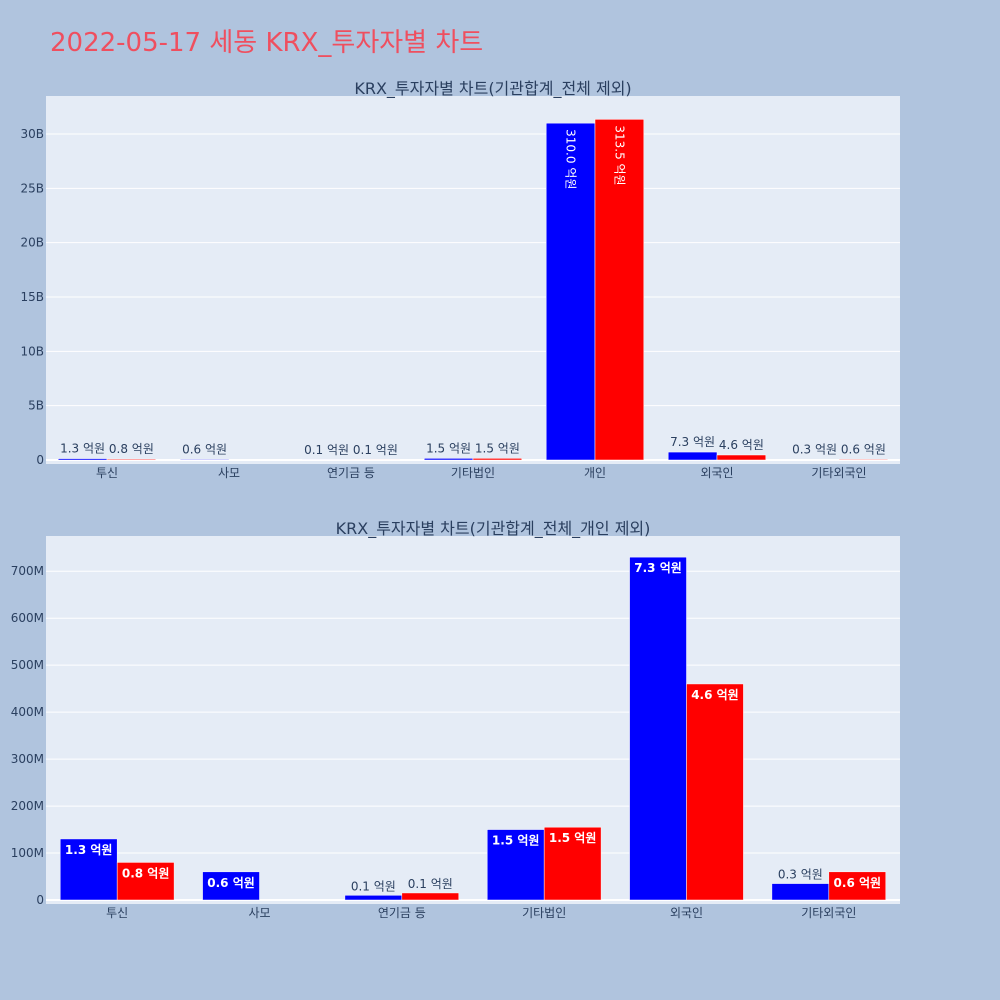  I want to click on y-tick-label: 5B, so click(36, 406).